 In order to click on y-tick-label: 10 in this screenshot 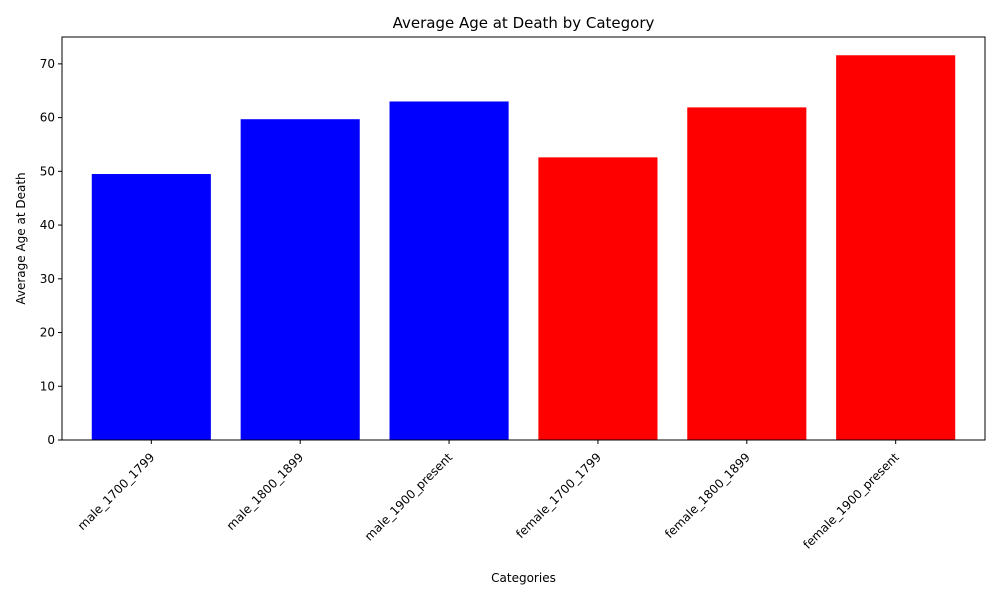, I will do `click(47, 386)`.